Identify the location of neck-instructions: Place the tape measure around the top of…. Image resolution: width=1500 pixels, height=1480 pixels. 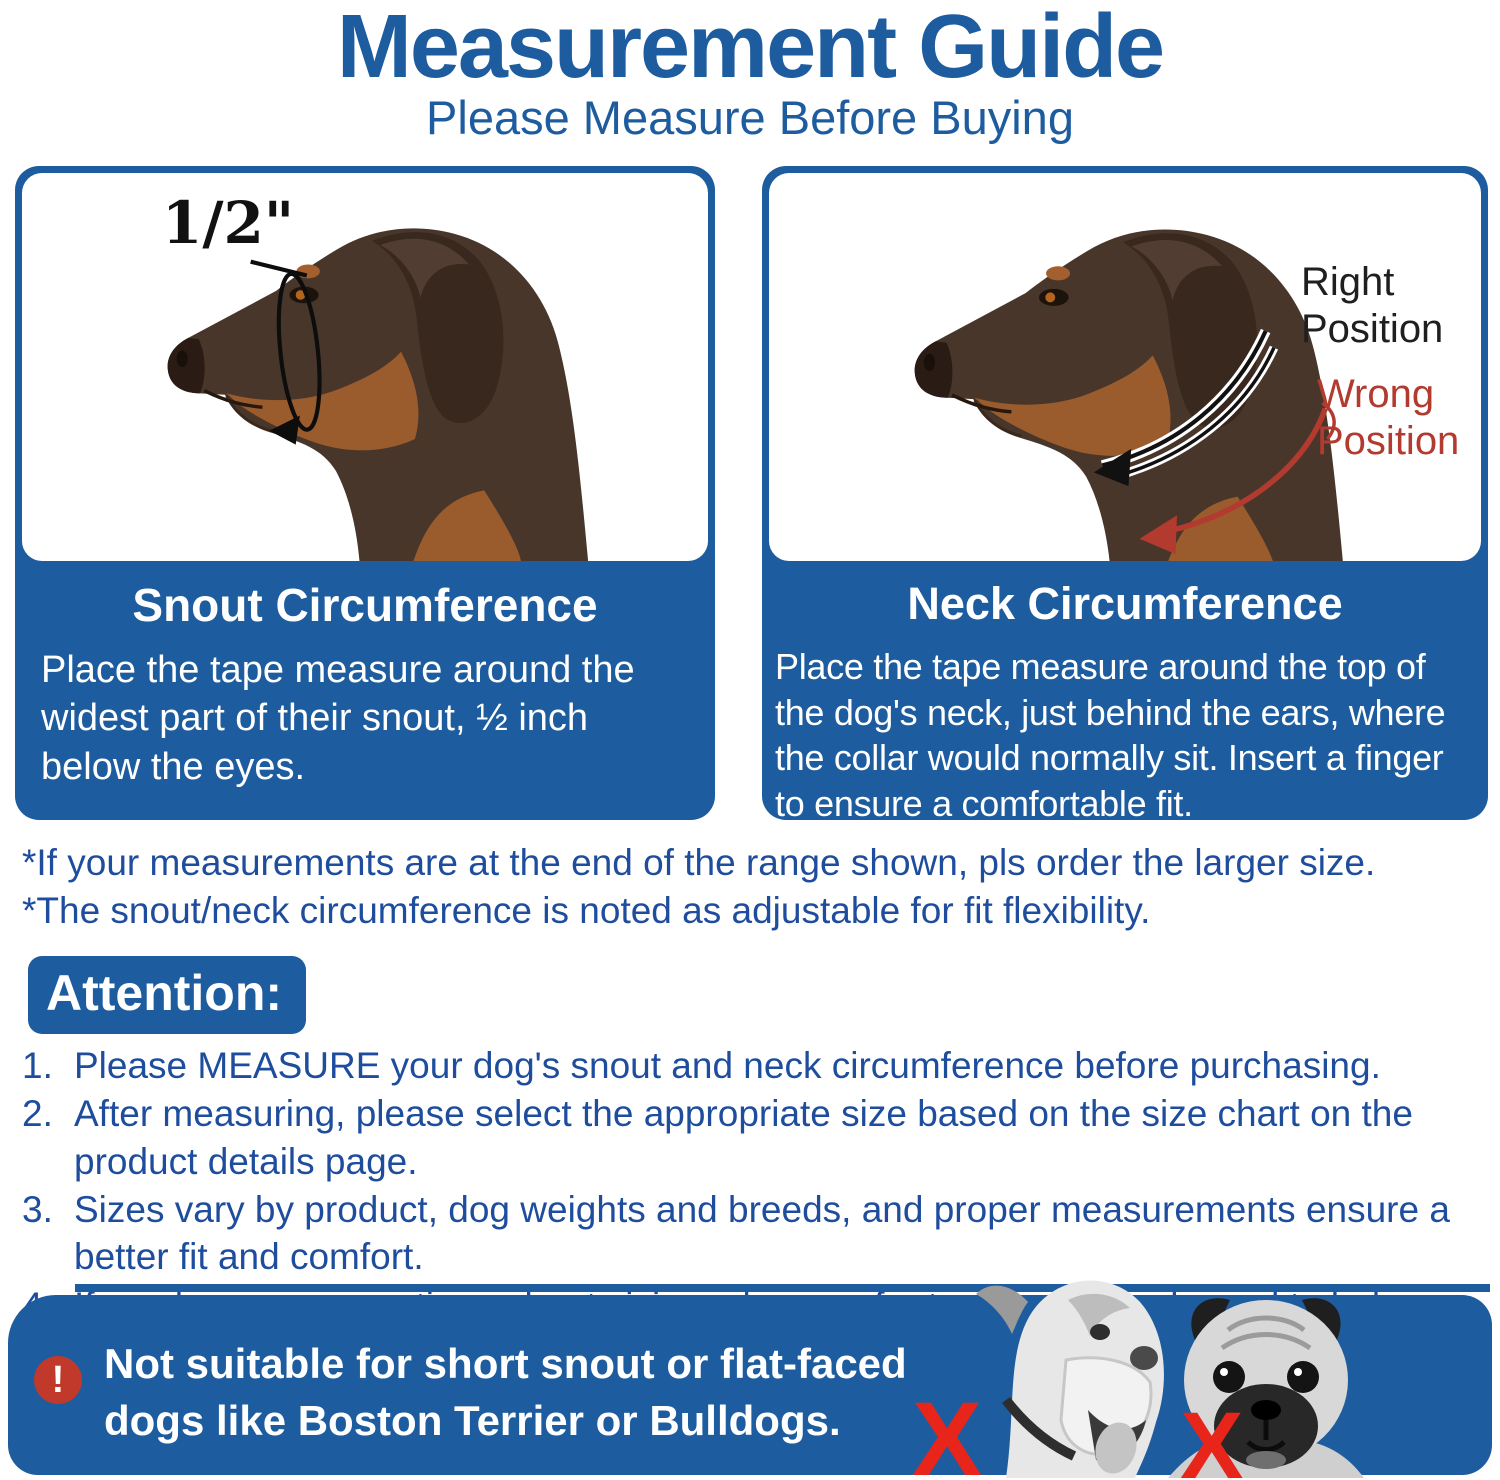
(1110, 735).